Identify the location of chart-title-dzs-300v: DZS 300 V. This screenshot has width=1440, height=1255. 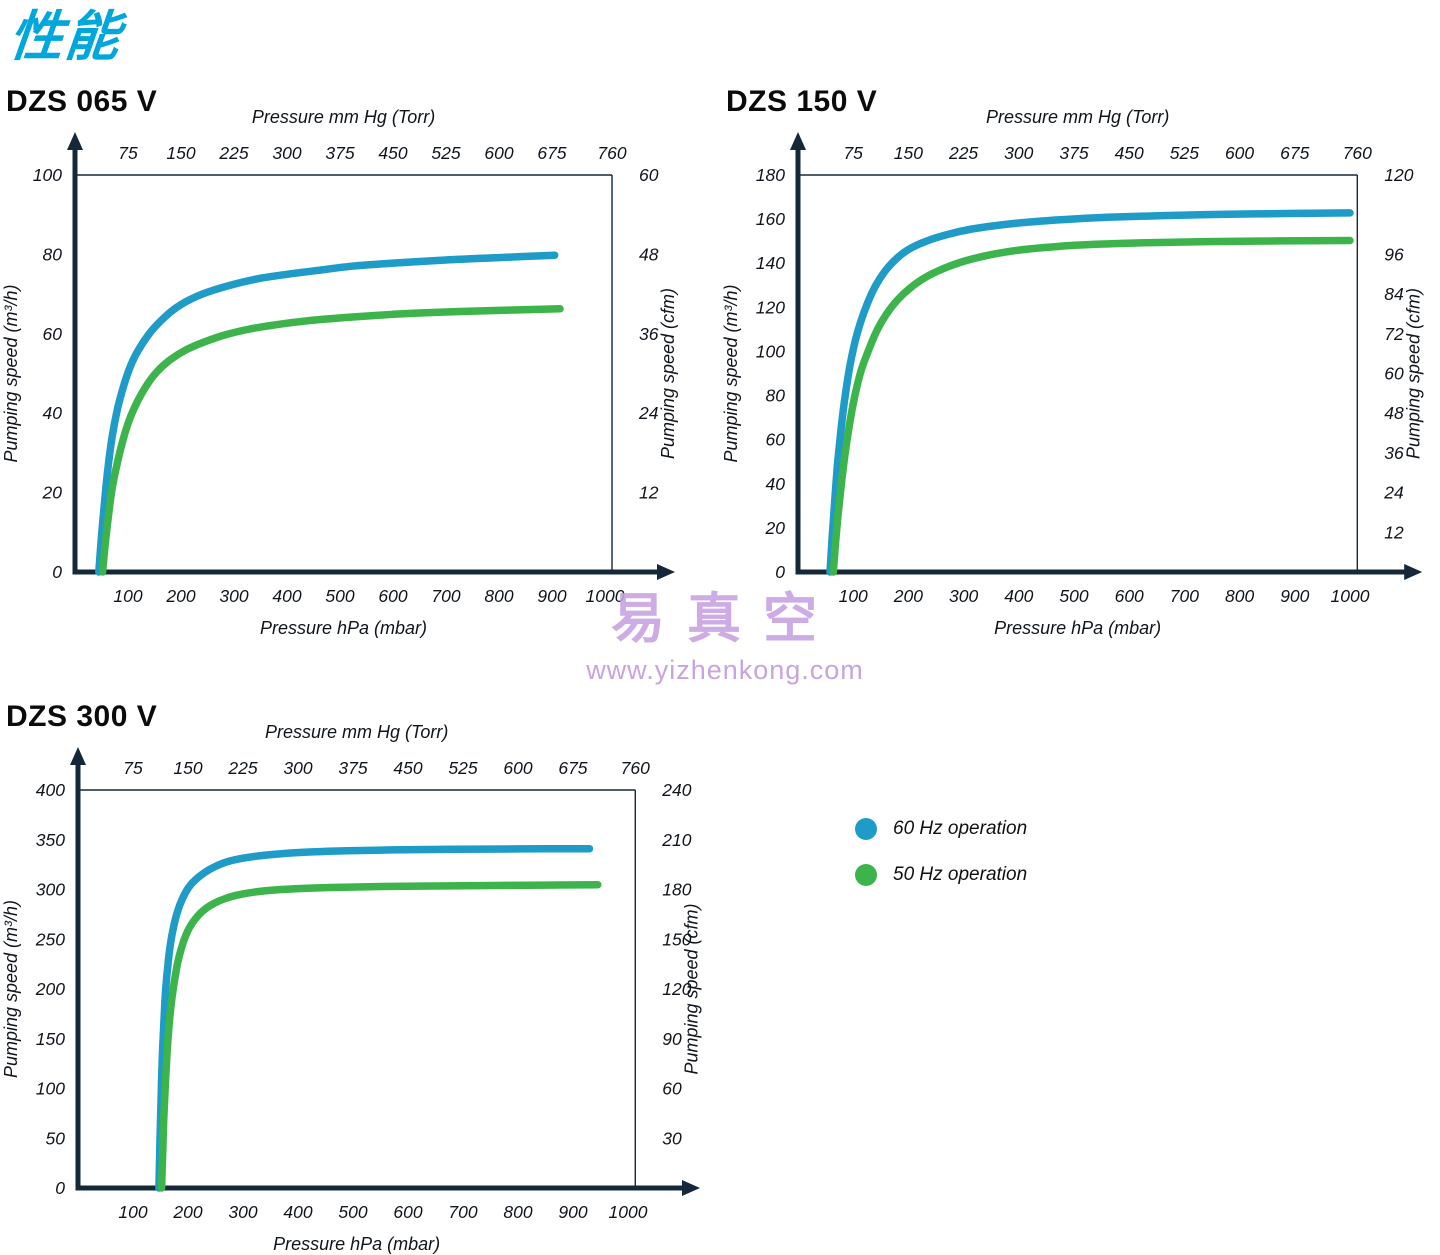
(82, 716).